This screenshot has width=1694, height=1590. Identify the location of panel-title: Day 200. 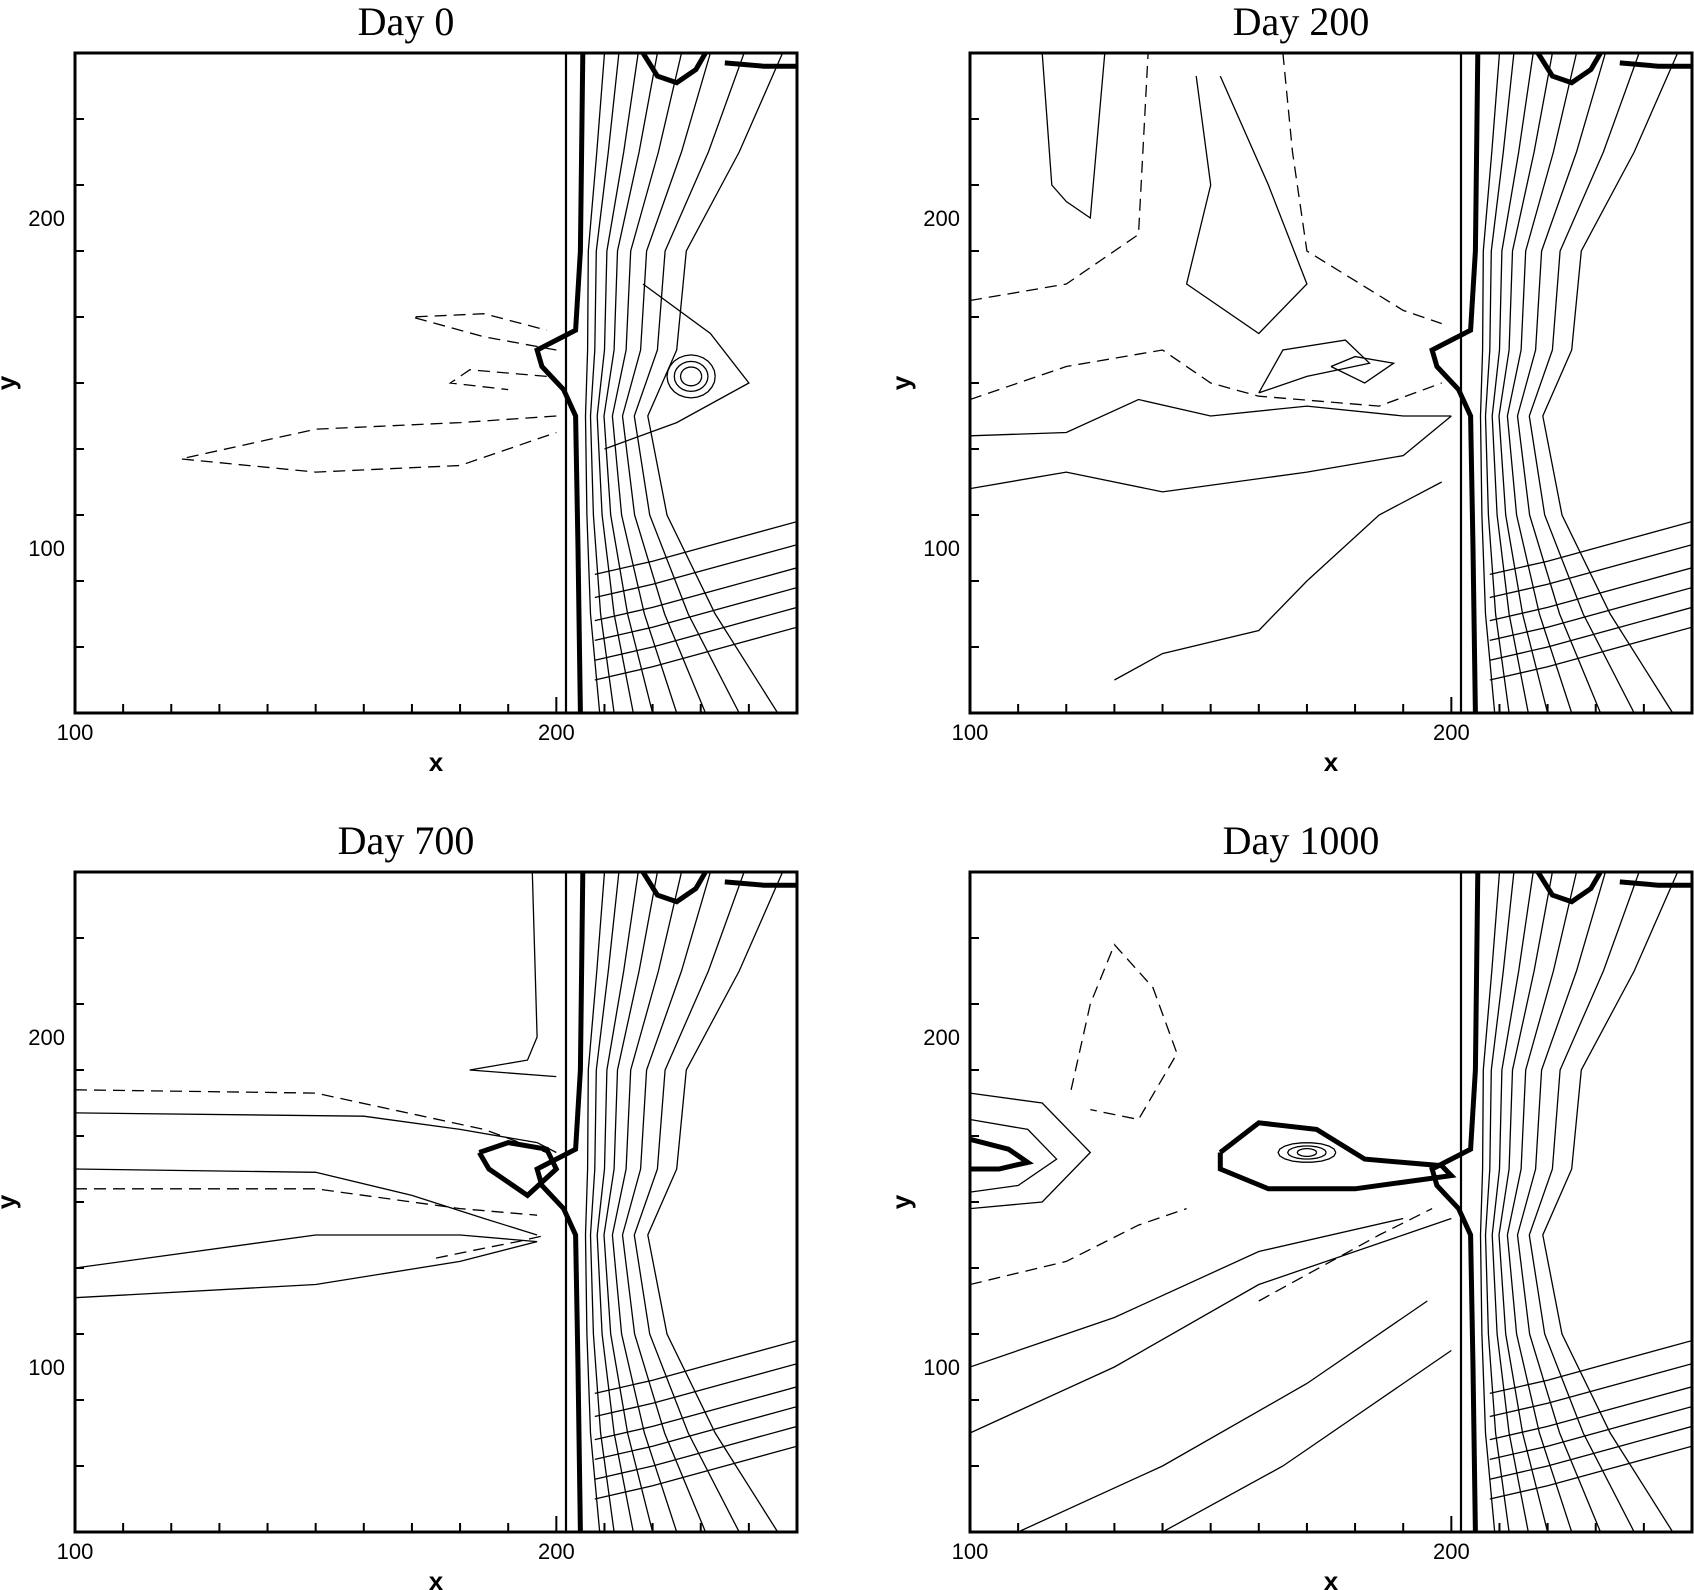
(1301, 22).